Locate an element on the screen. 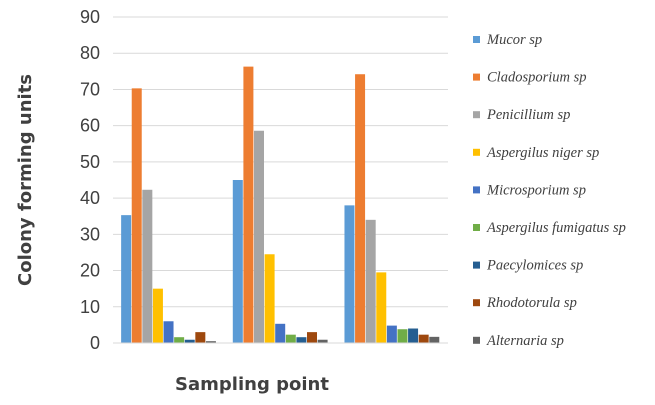 This screenshot has width=655, height=405. x-axis-title: Sampling point is located at coordinates (252, 384).